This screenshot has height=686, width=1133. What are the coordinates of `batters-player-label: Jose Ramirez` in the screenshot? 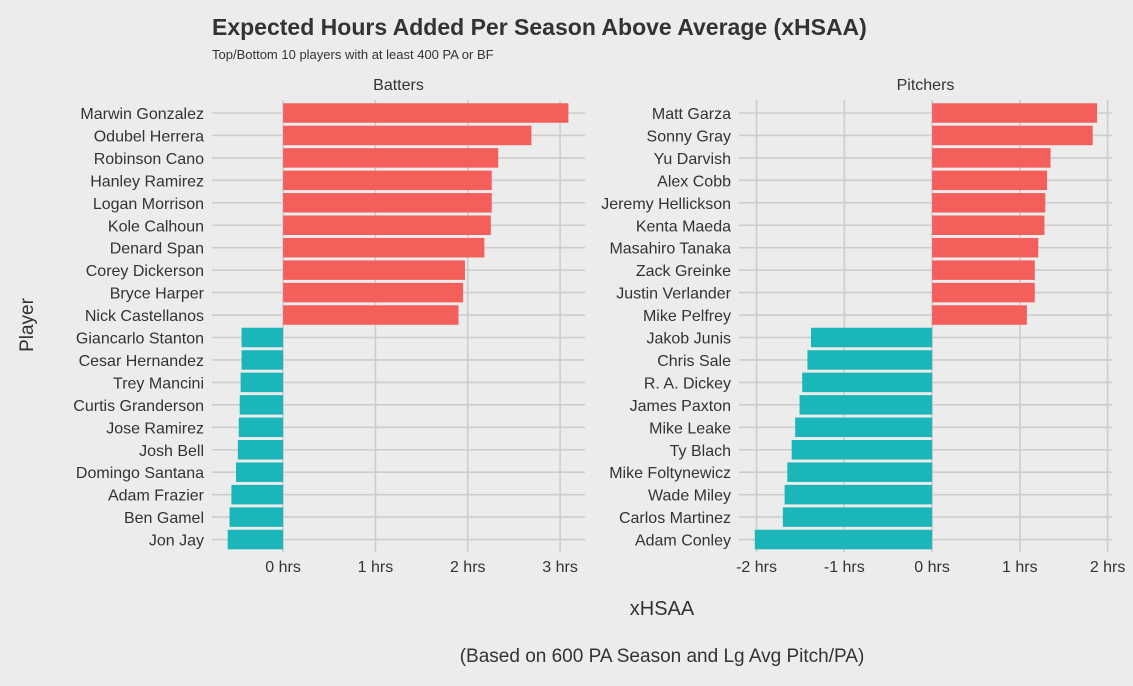 It's located at (155, 428).